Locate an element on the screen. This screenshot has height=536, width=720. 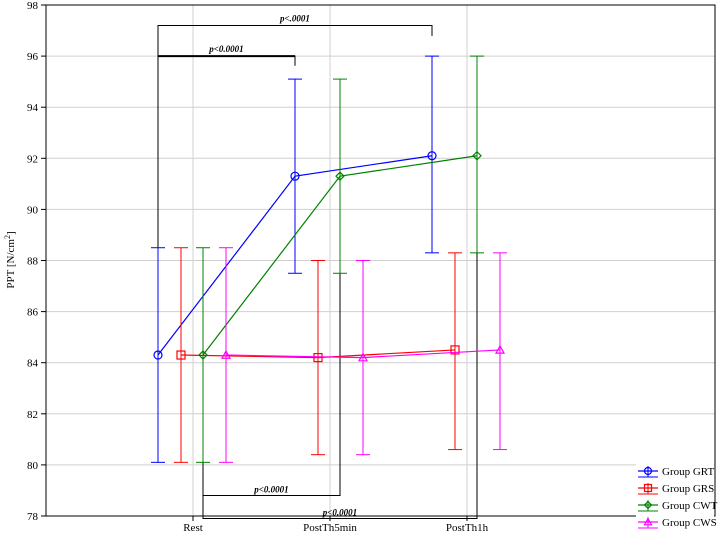
y-tick-label: 82 is located at coordinates (32, 415).